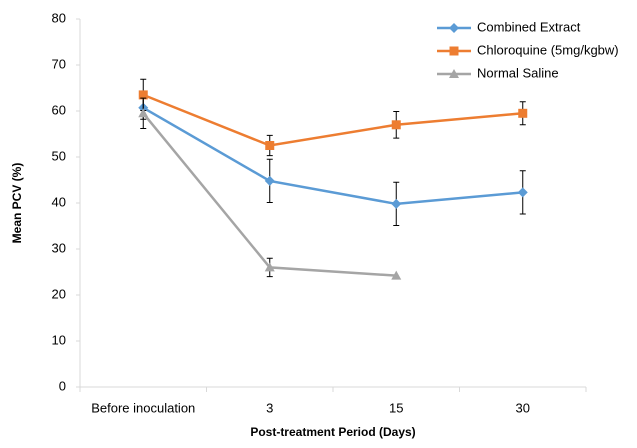  Describe the element at coordinates (143, 407) in the screenshot. I see `x-tick-label: Before inoculation` at that location.